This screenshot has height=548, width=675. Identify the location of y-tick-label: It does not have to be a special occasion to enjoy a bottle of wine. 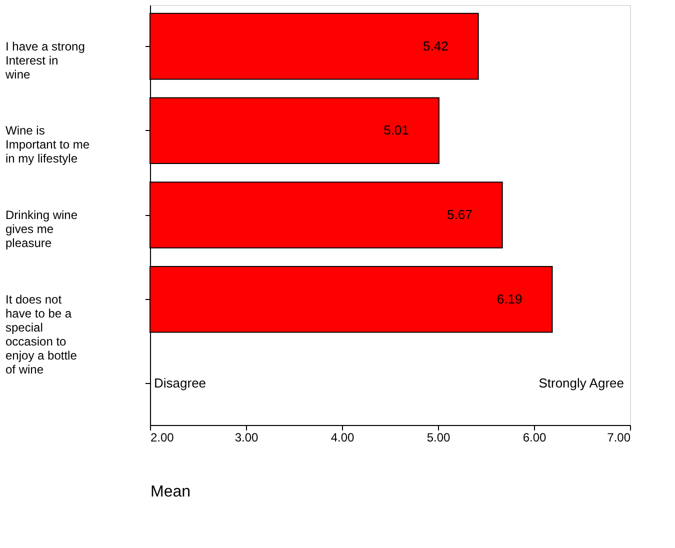
(42, 334).